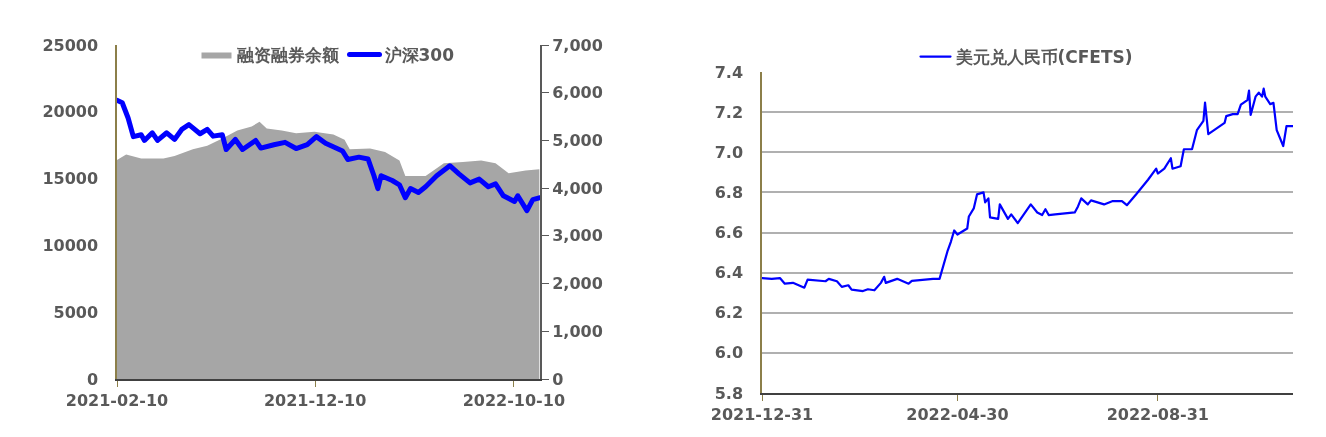 The height and width of the screenshot is (437, 1326). What do you see at coordinates (729, 313) in the screenshot?
I see `y-tick-label: 6.2` at bounding box center [729, 313].